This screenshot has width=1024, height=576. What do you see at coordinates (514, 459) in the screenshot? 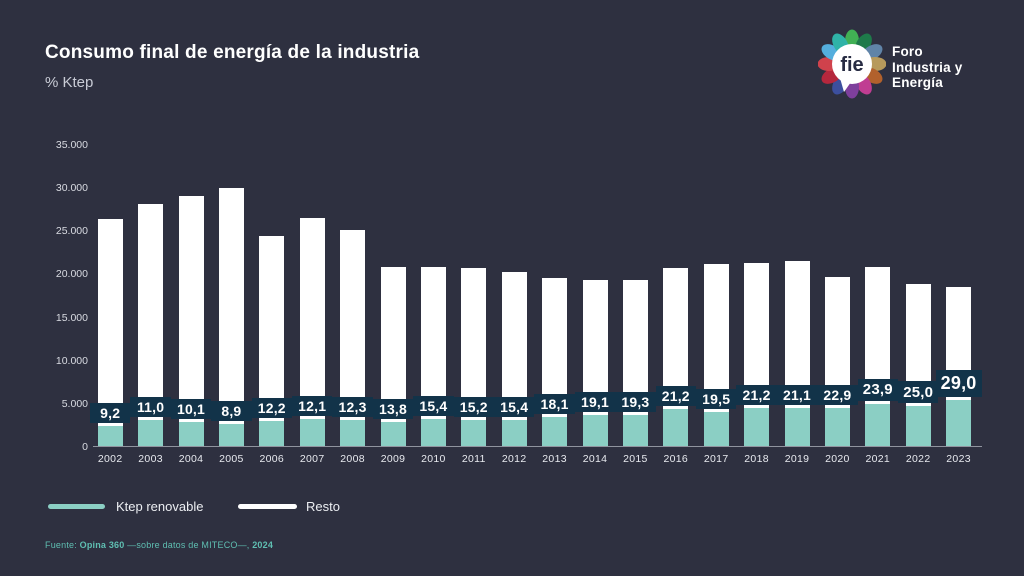
I see `x-axis-tick-label: 2012` at bounding box center [514, 459].